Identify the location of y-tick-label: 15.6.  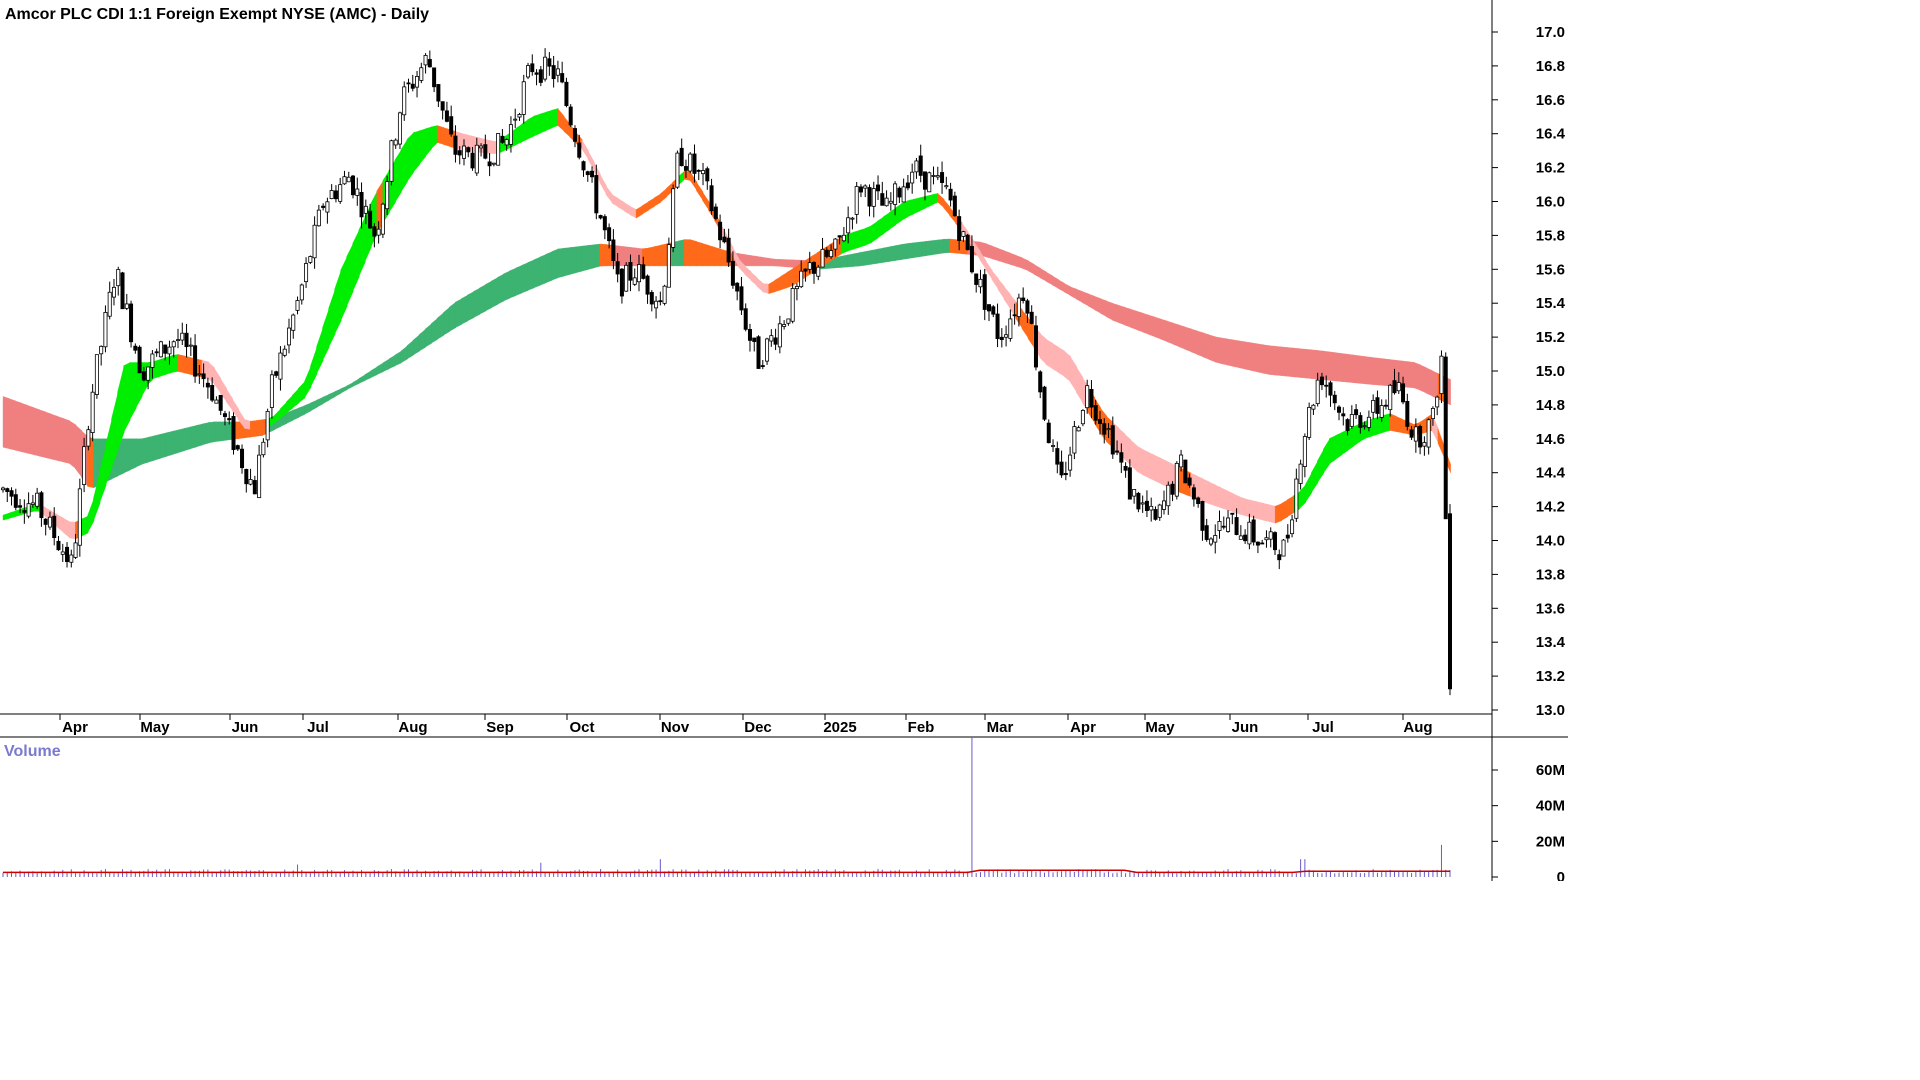
(1550, 269).